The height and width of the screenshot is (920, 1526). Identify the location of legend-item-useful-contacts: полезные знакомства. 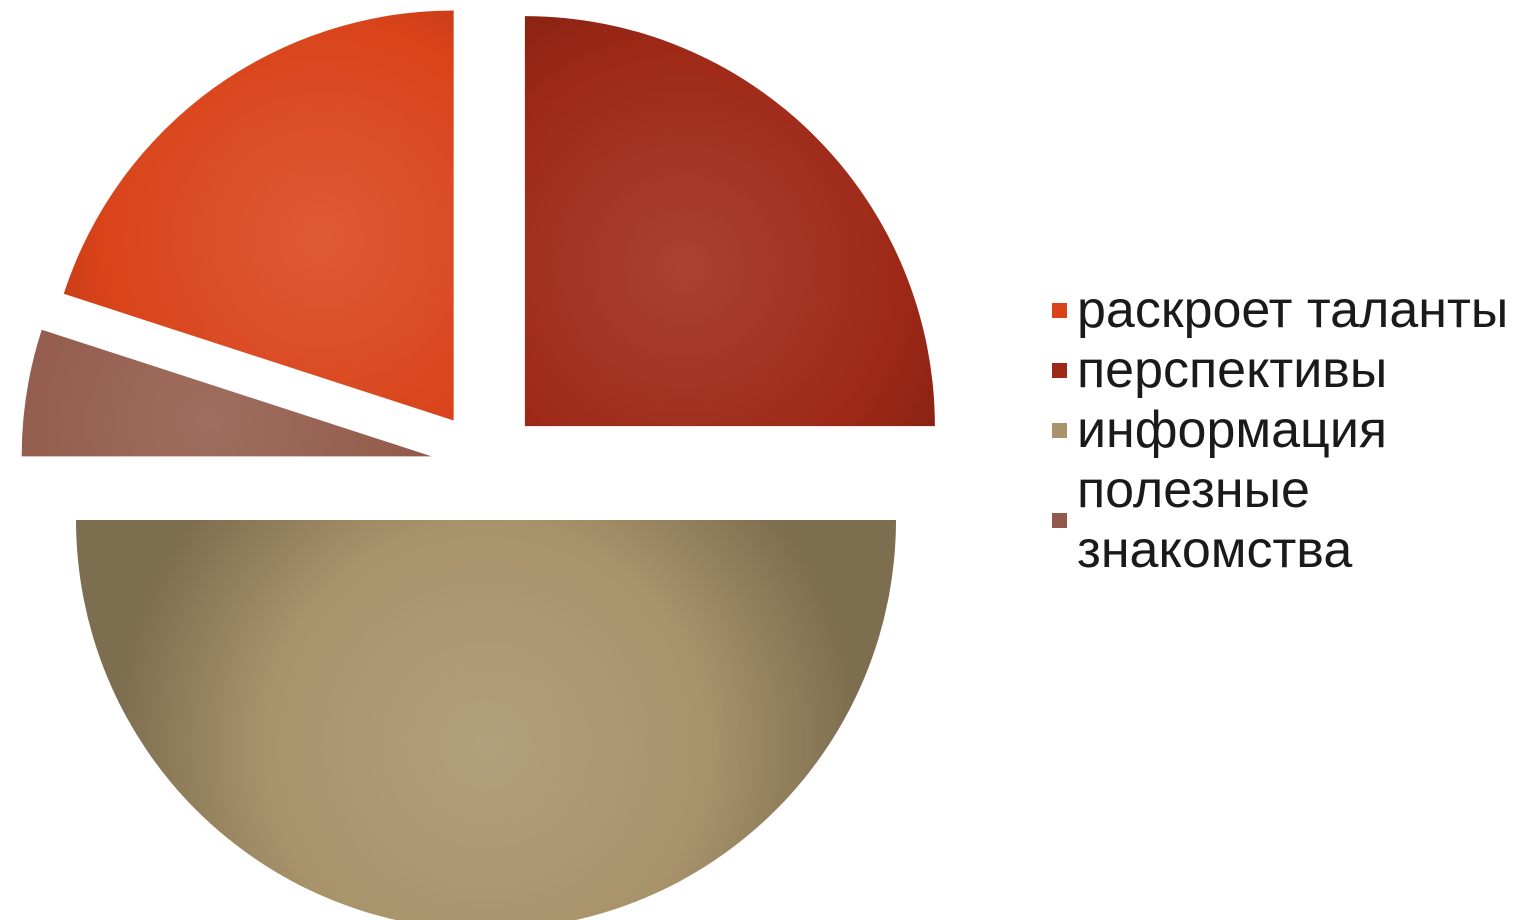
(1287, 520).